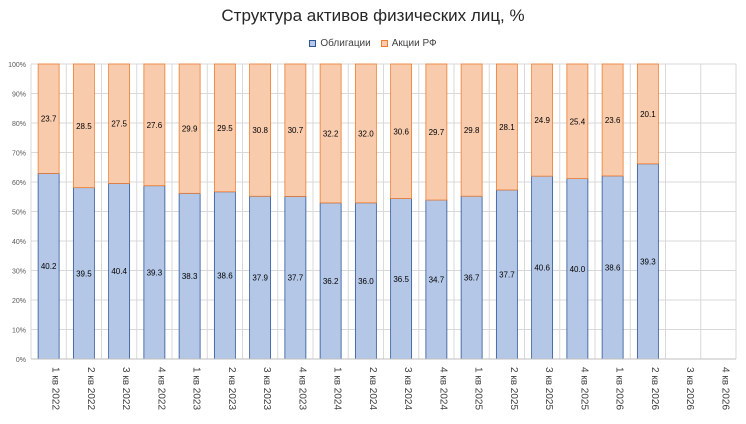 This screenshot has height=424, width=746. What do you see at coordinates (583, 388) in the screenshot?
I see `x-tick-label: 4 кв 2025` at bounding box center [583, 388].